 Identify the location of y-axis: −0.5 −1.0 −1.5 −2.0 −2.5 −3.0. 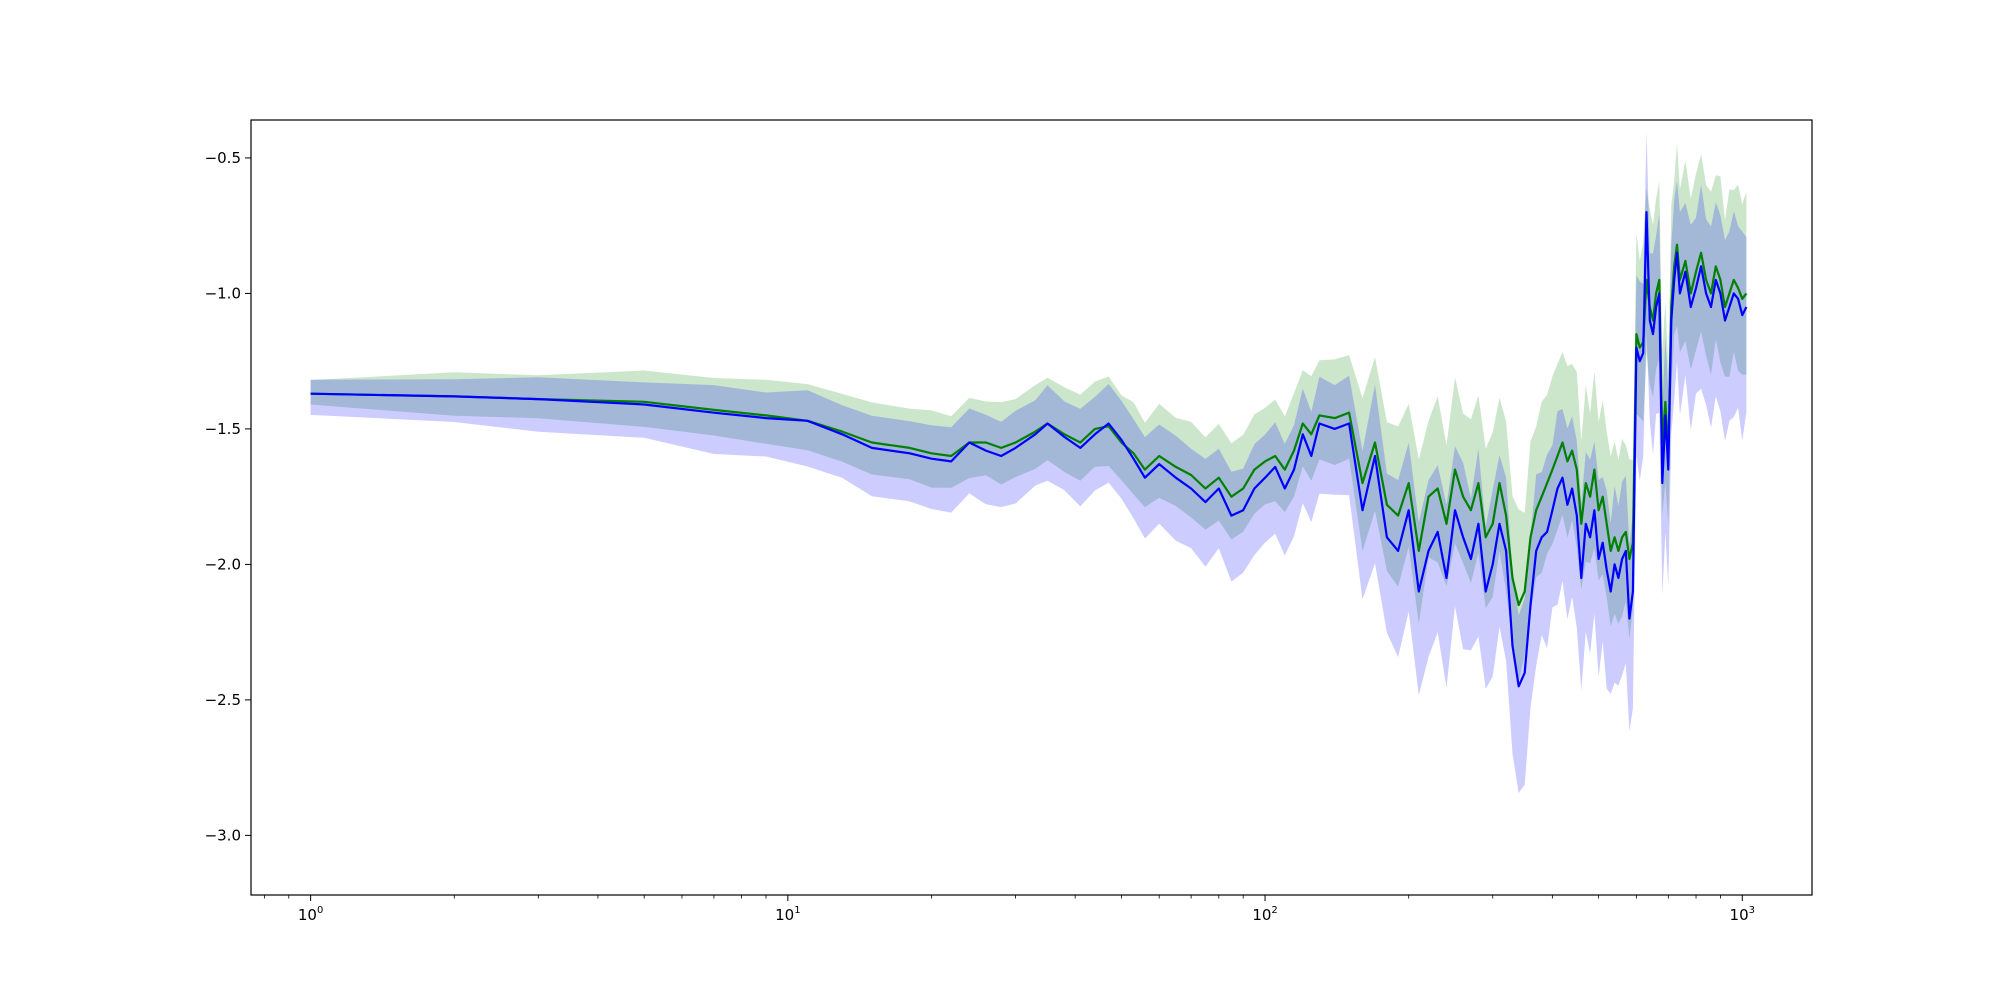
(228, 496).